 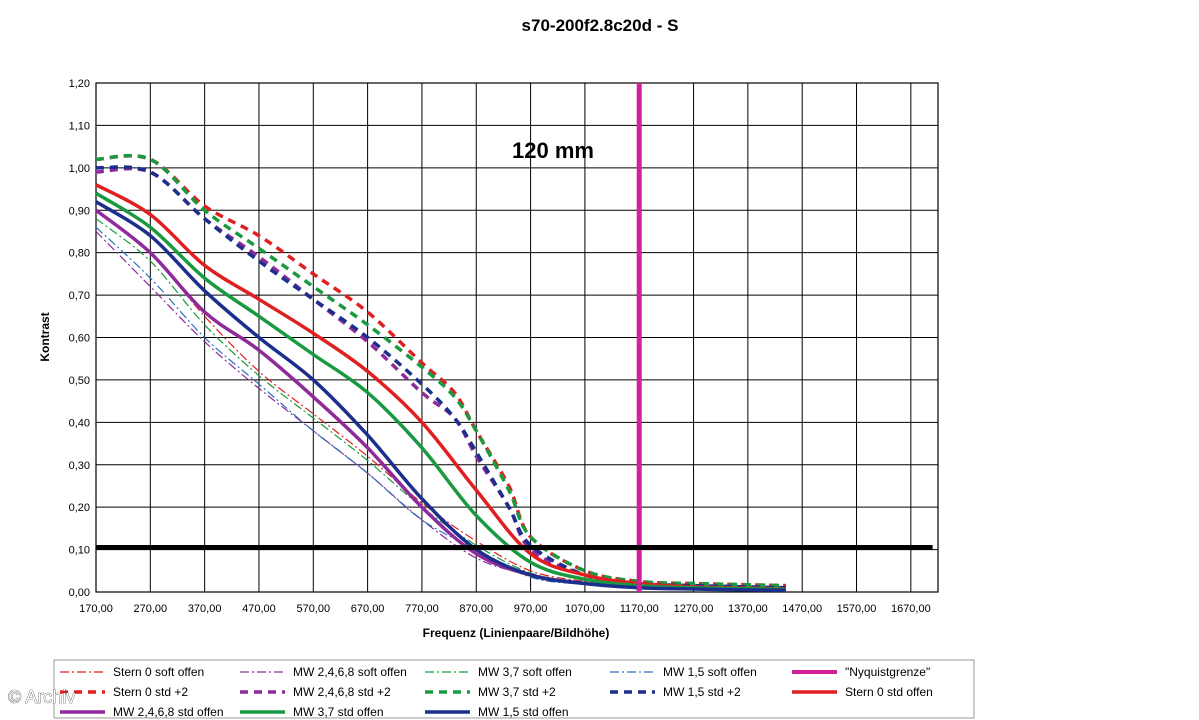 I want to click on y-tick-label: 0,00, so click(x=79, y=593).